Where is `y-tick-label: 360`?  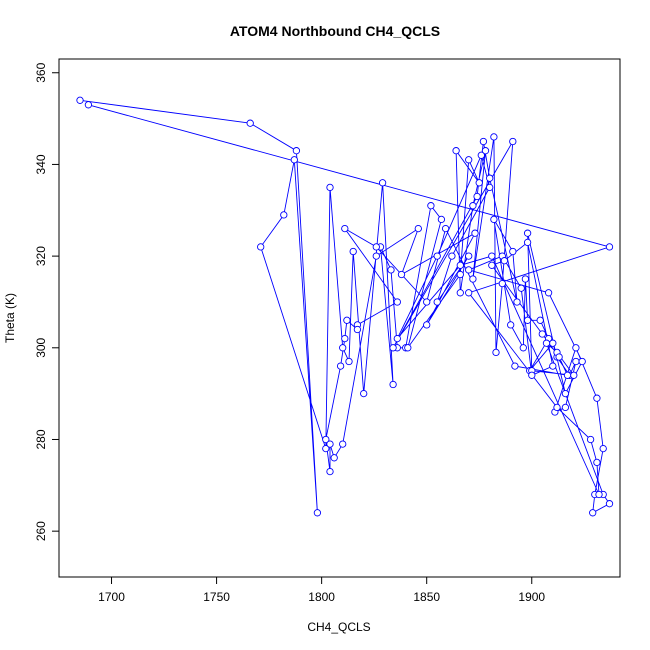 y-tick-label: 360 is located at coordinates (41, 72).